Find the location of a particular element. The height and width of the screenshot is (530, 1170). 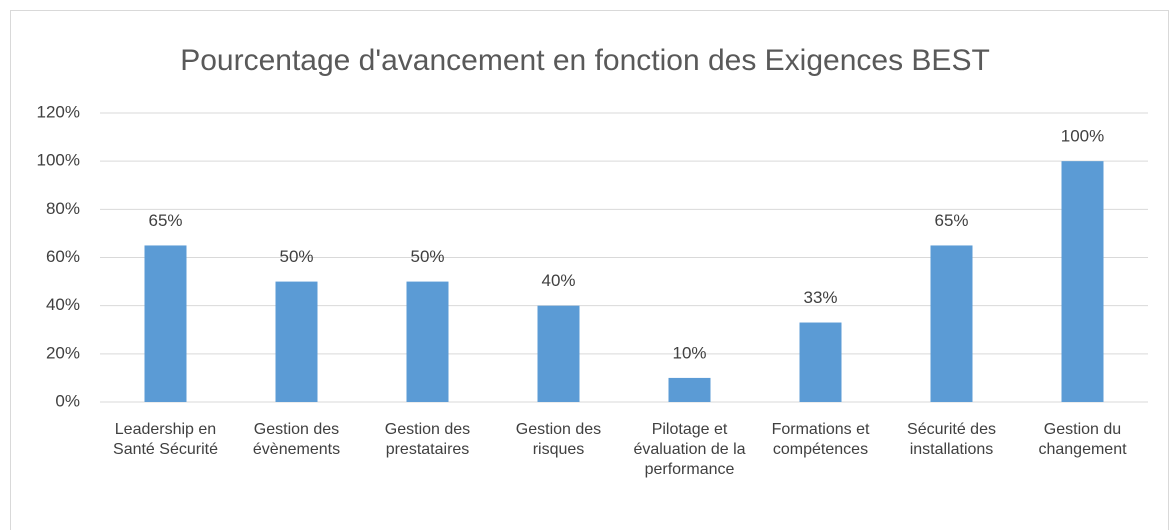

x-tick-label: Gestion des évènements is located at coordinates (296, 439).